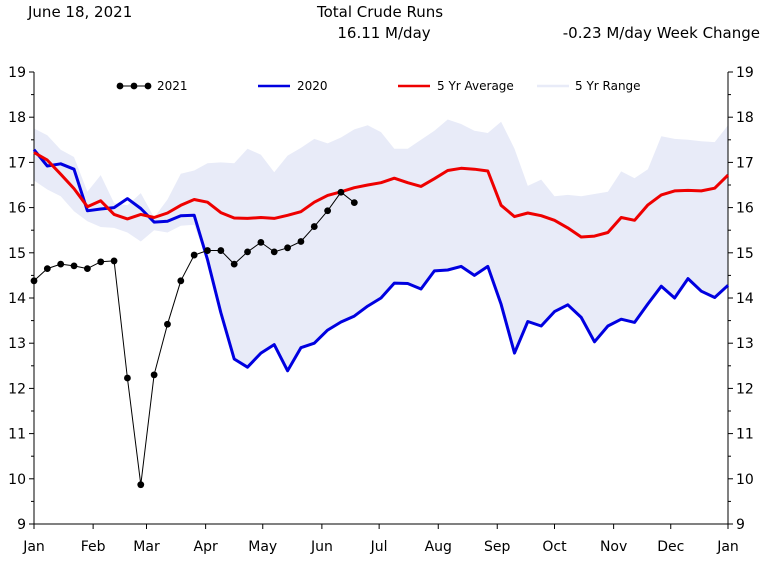  Describe the element at coordinates (262, 547) in the screenshot. I see `x-tick-label: May` at that location.